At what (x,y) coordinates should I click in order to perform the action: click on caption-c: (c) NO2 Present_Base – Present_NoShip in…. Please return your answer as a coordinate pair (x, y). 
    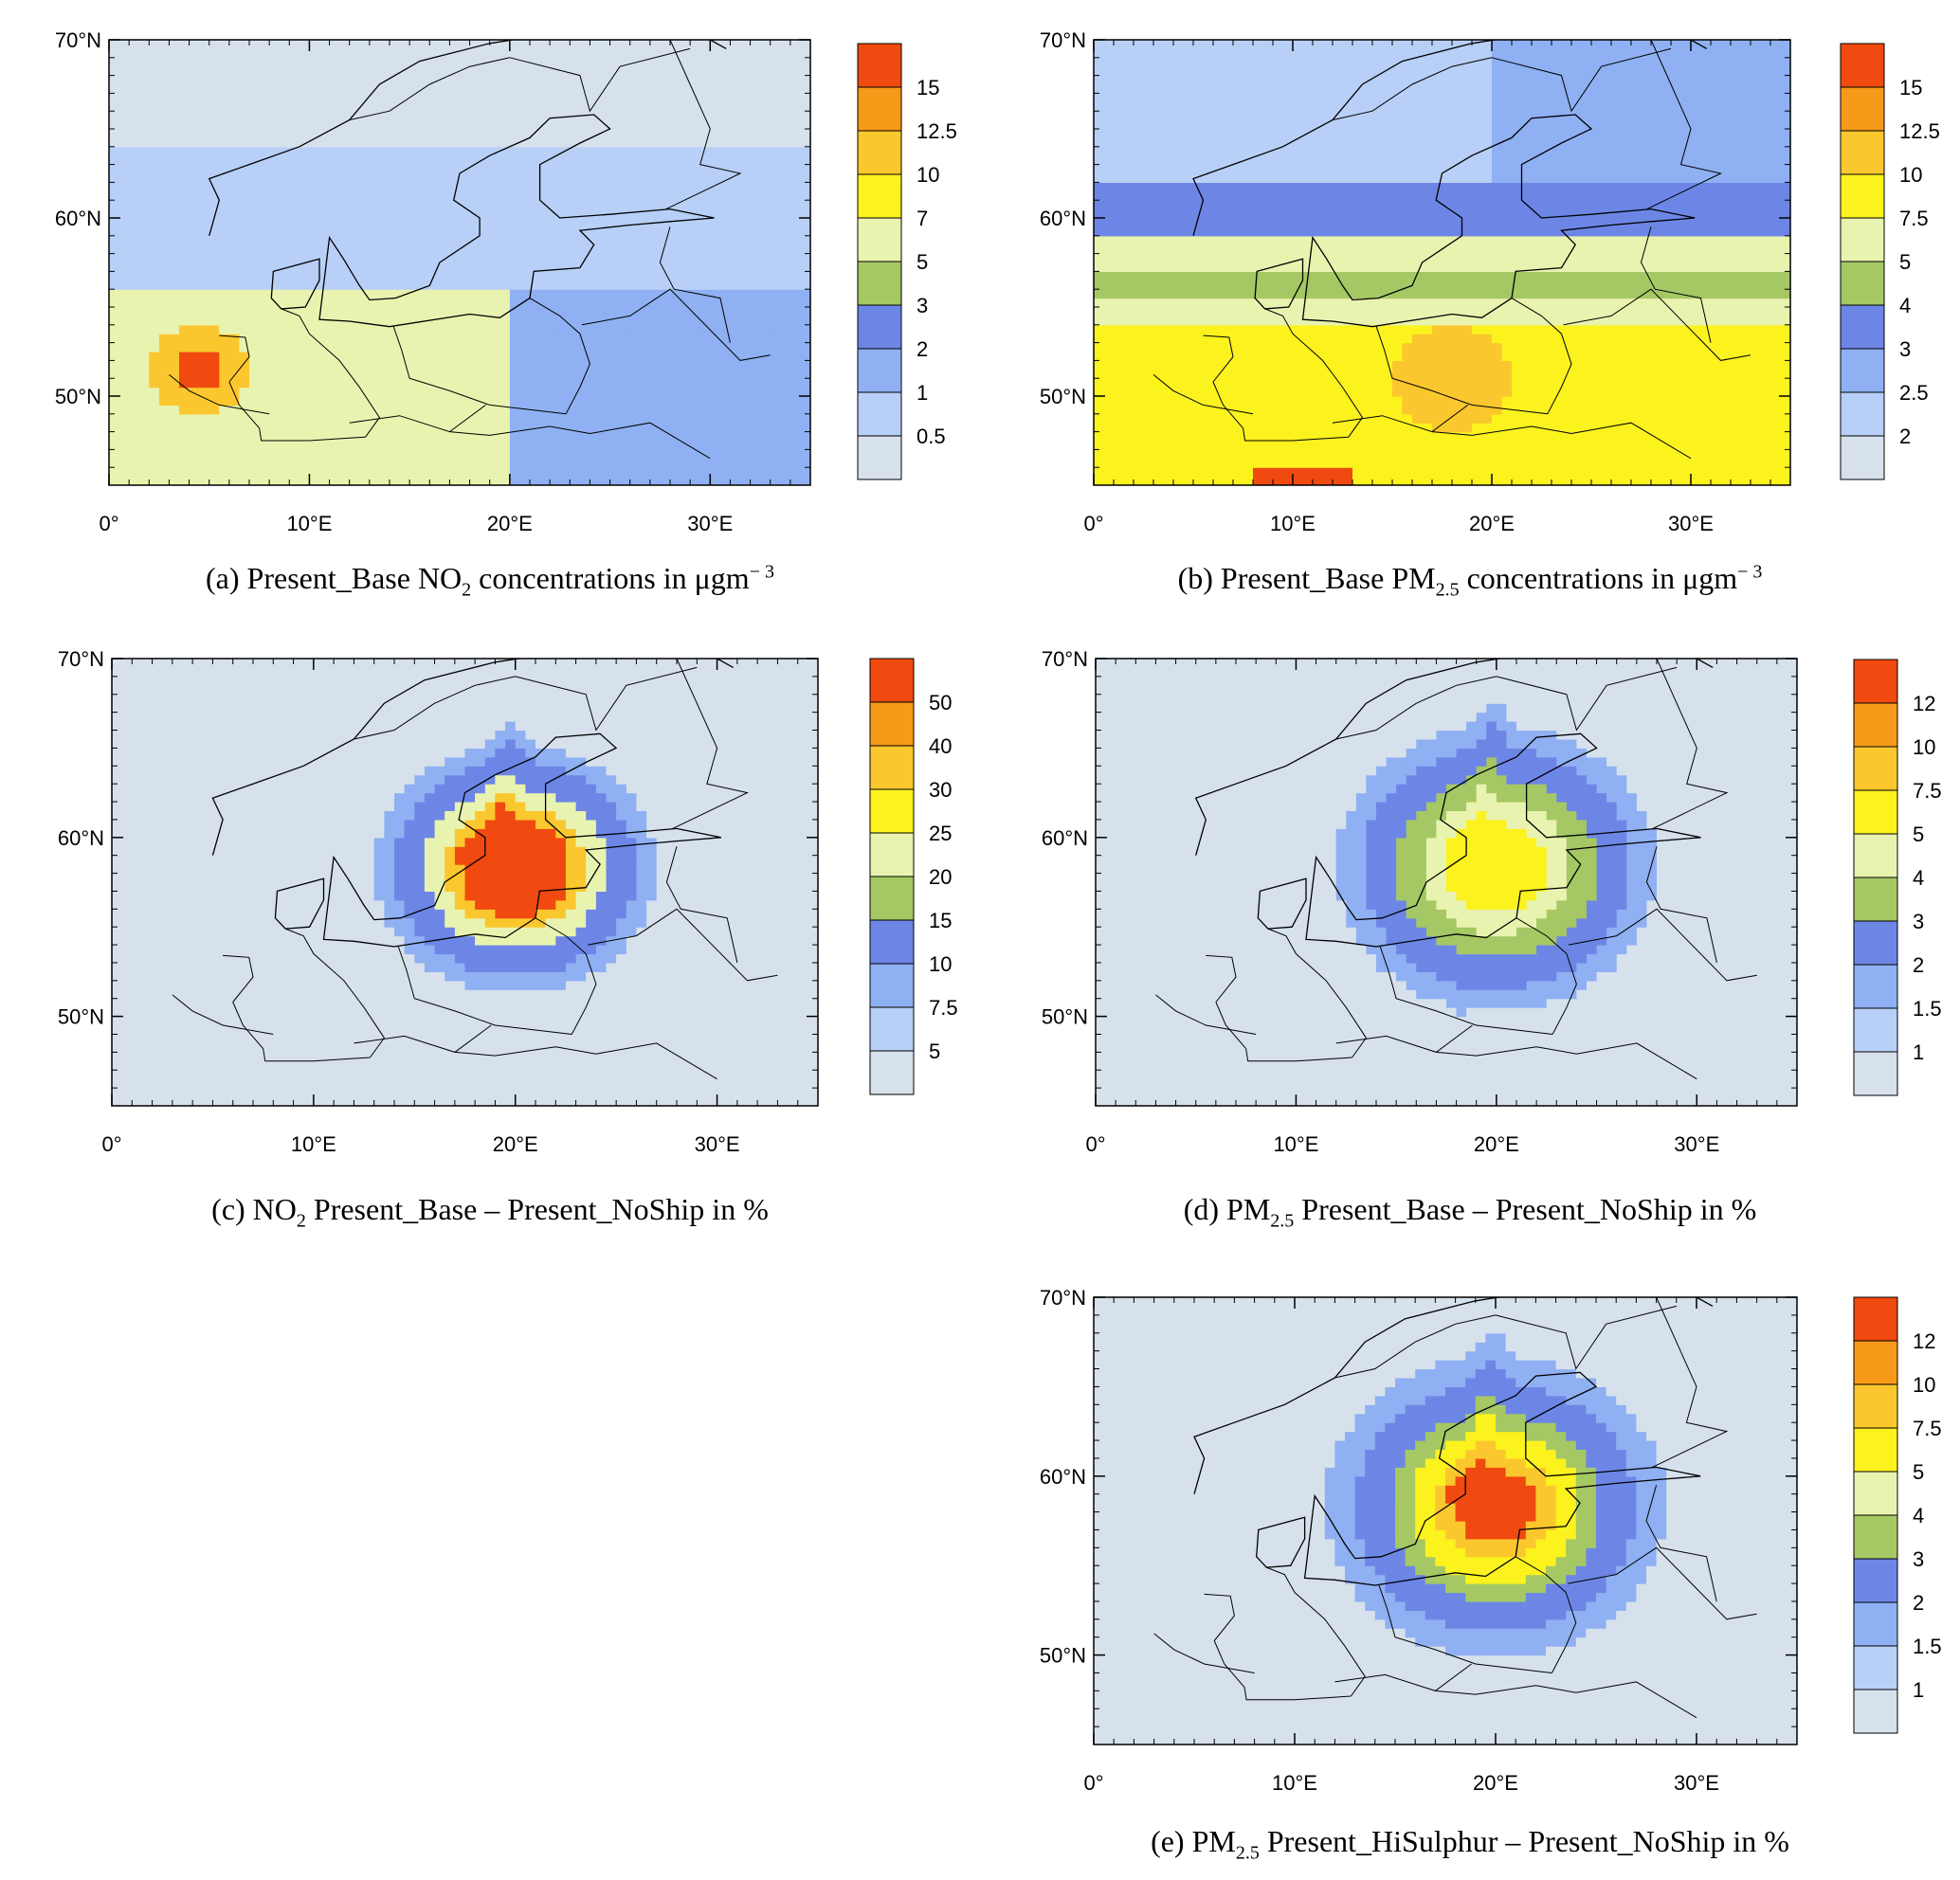
    Looking at the image, I should click on (490, 1212).